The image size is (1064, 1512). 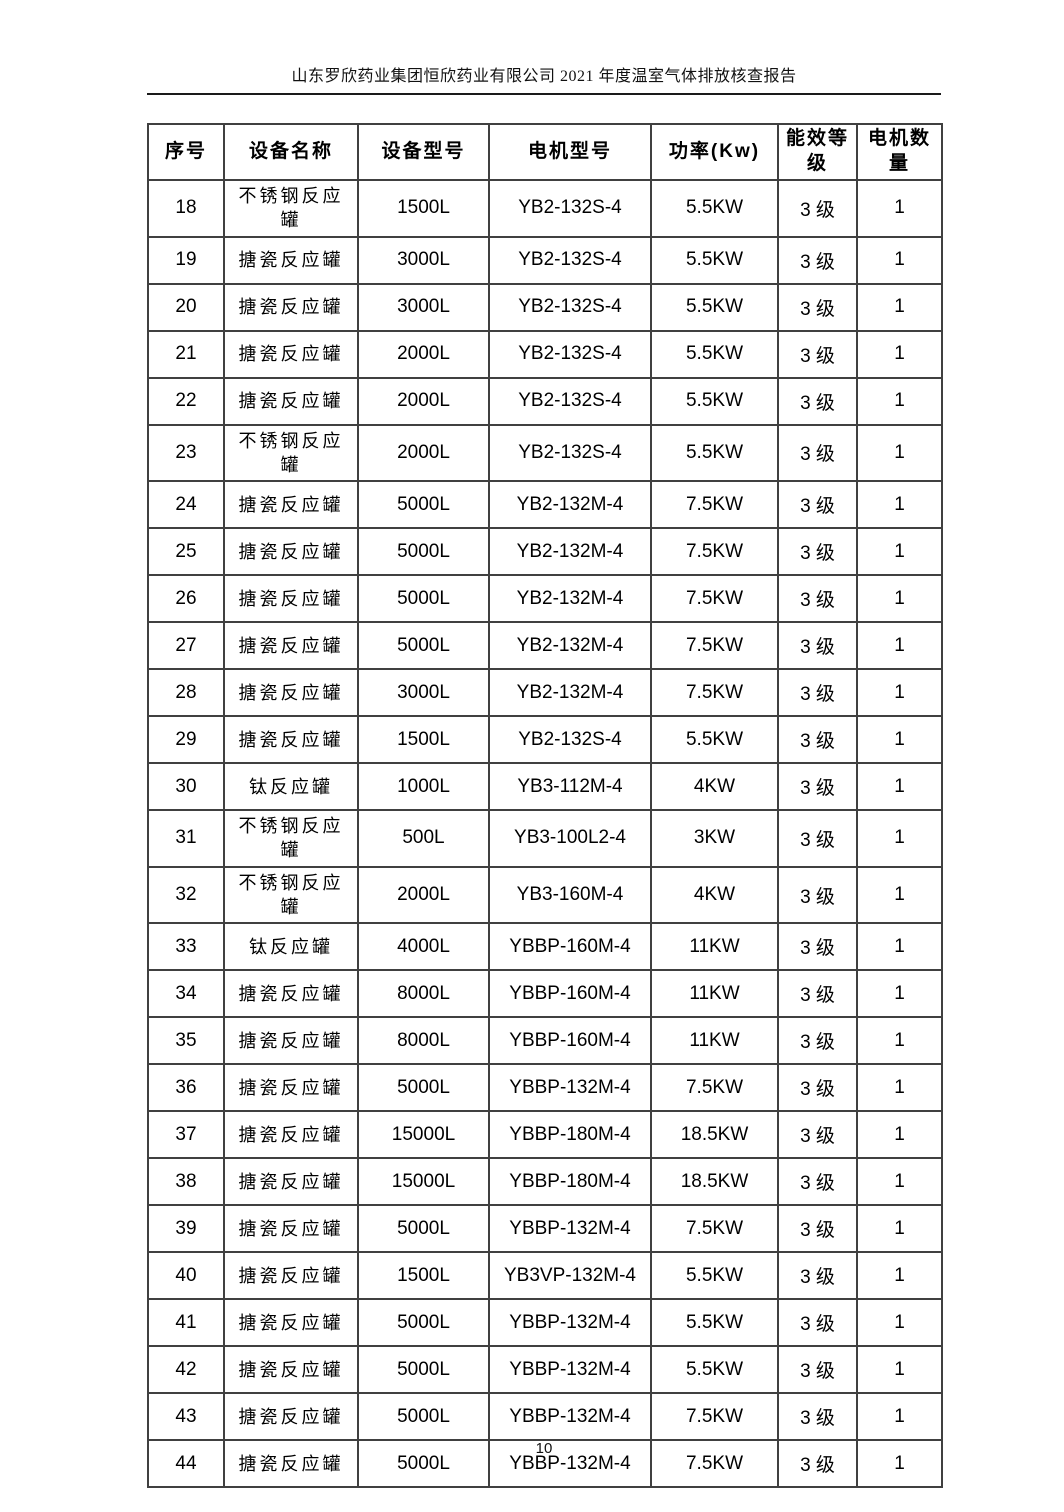 I want to click on table-header-row: 序号 设备名称 设备型号 电机型号 功率(Kw) 能效等级 电机数量, so click(x=545, y=152).